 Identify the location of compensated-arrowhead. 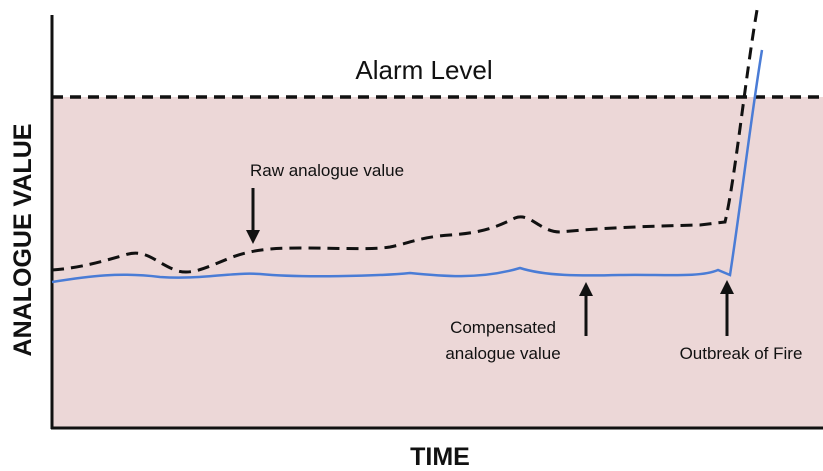
(586, 289).